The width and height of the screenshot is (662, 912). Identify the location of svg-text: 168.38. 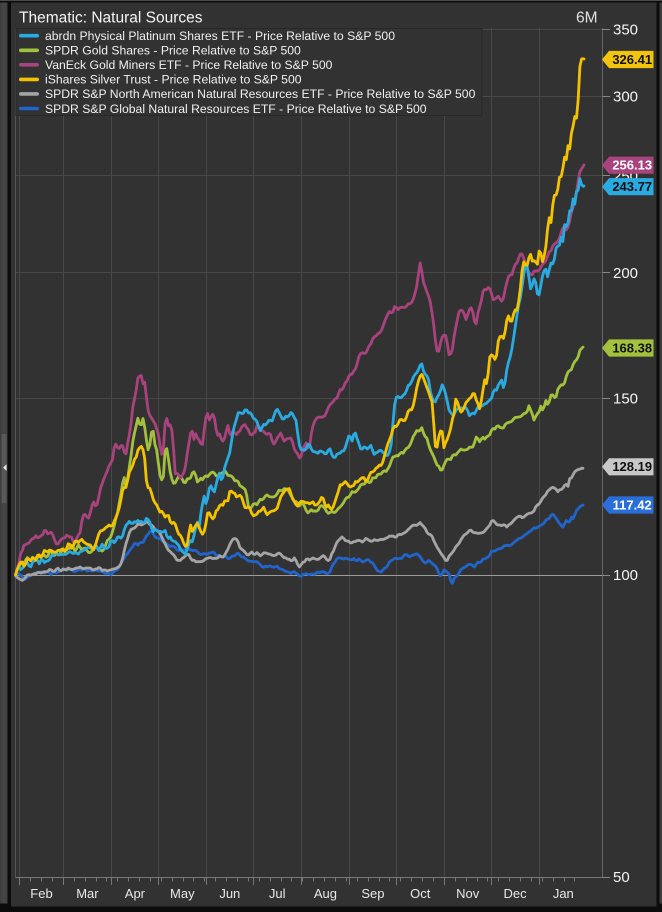
(632, 347).